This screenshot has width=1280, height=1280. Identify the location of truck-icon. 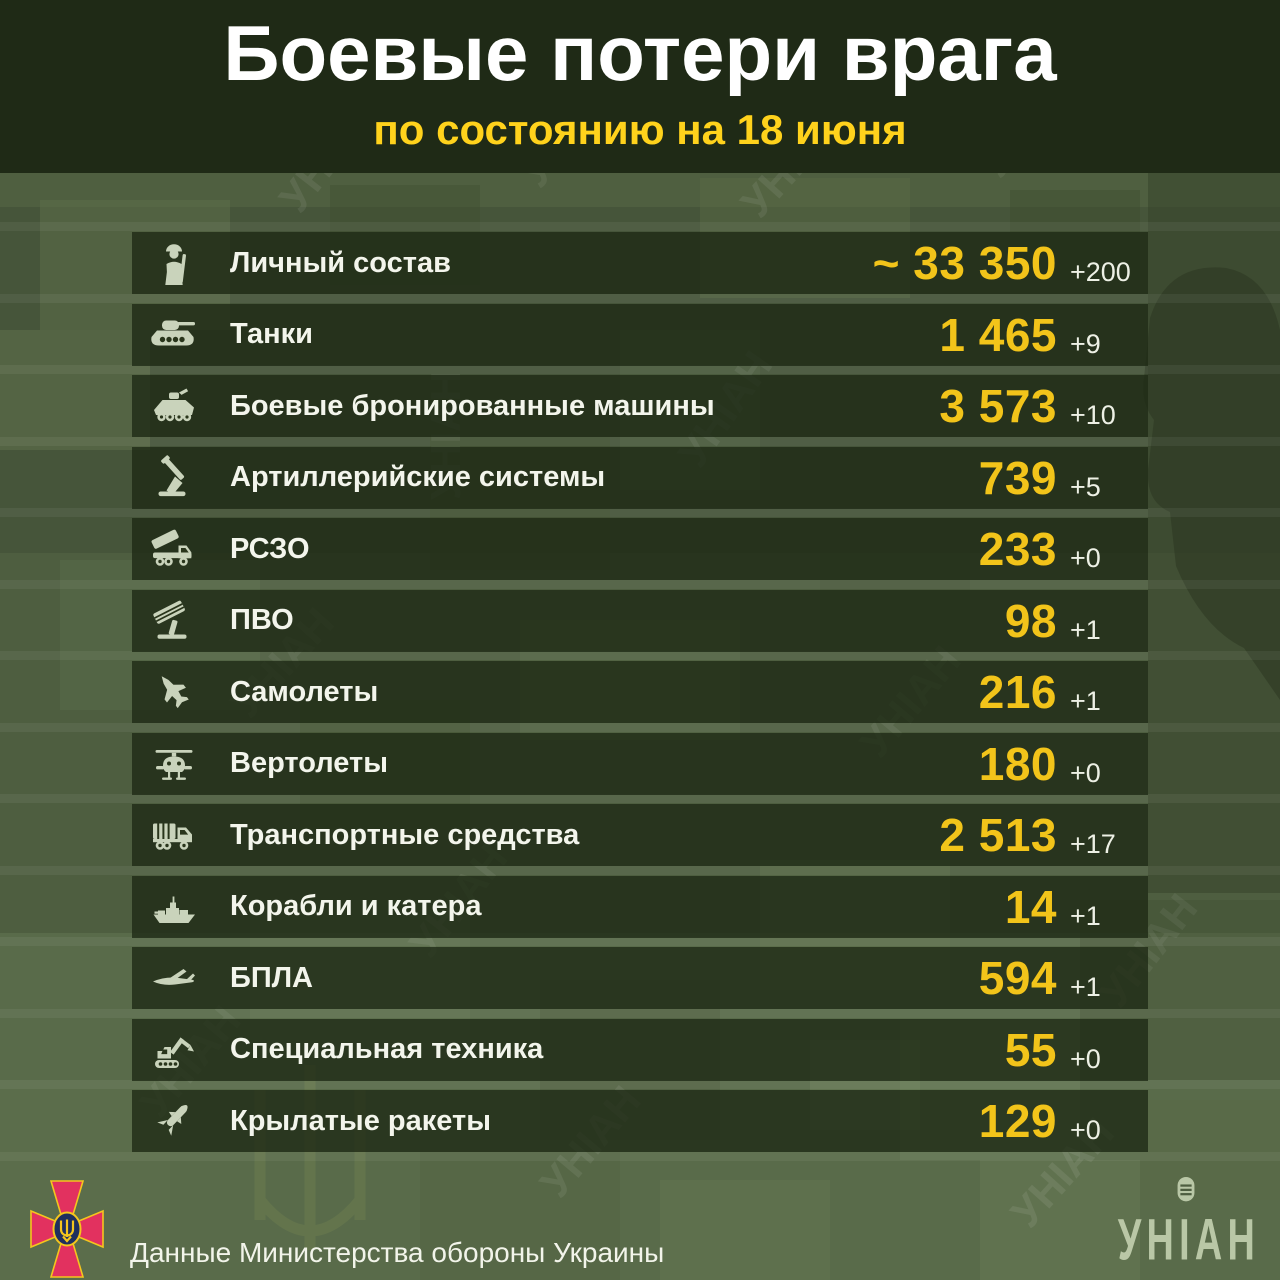
(174, 835).